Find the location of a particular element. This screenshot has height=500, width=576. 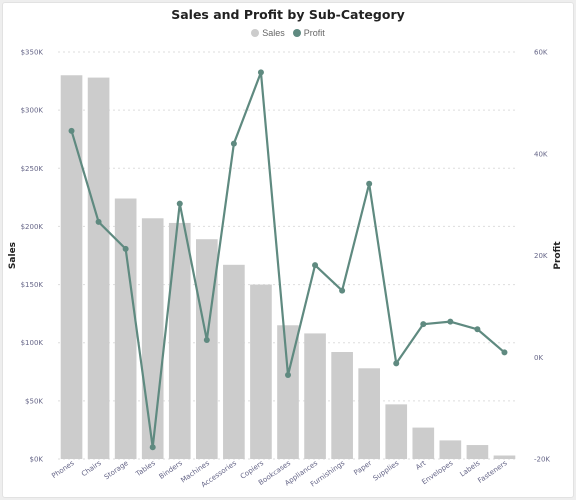

x-tick-label: Chairs is located at coordinates (91, 468).